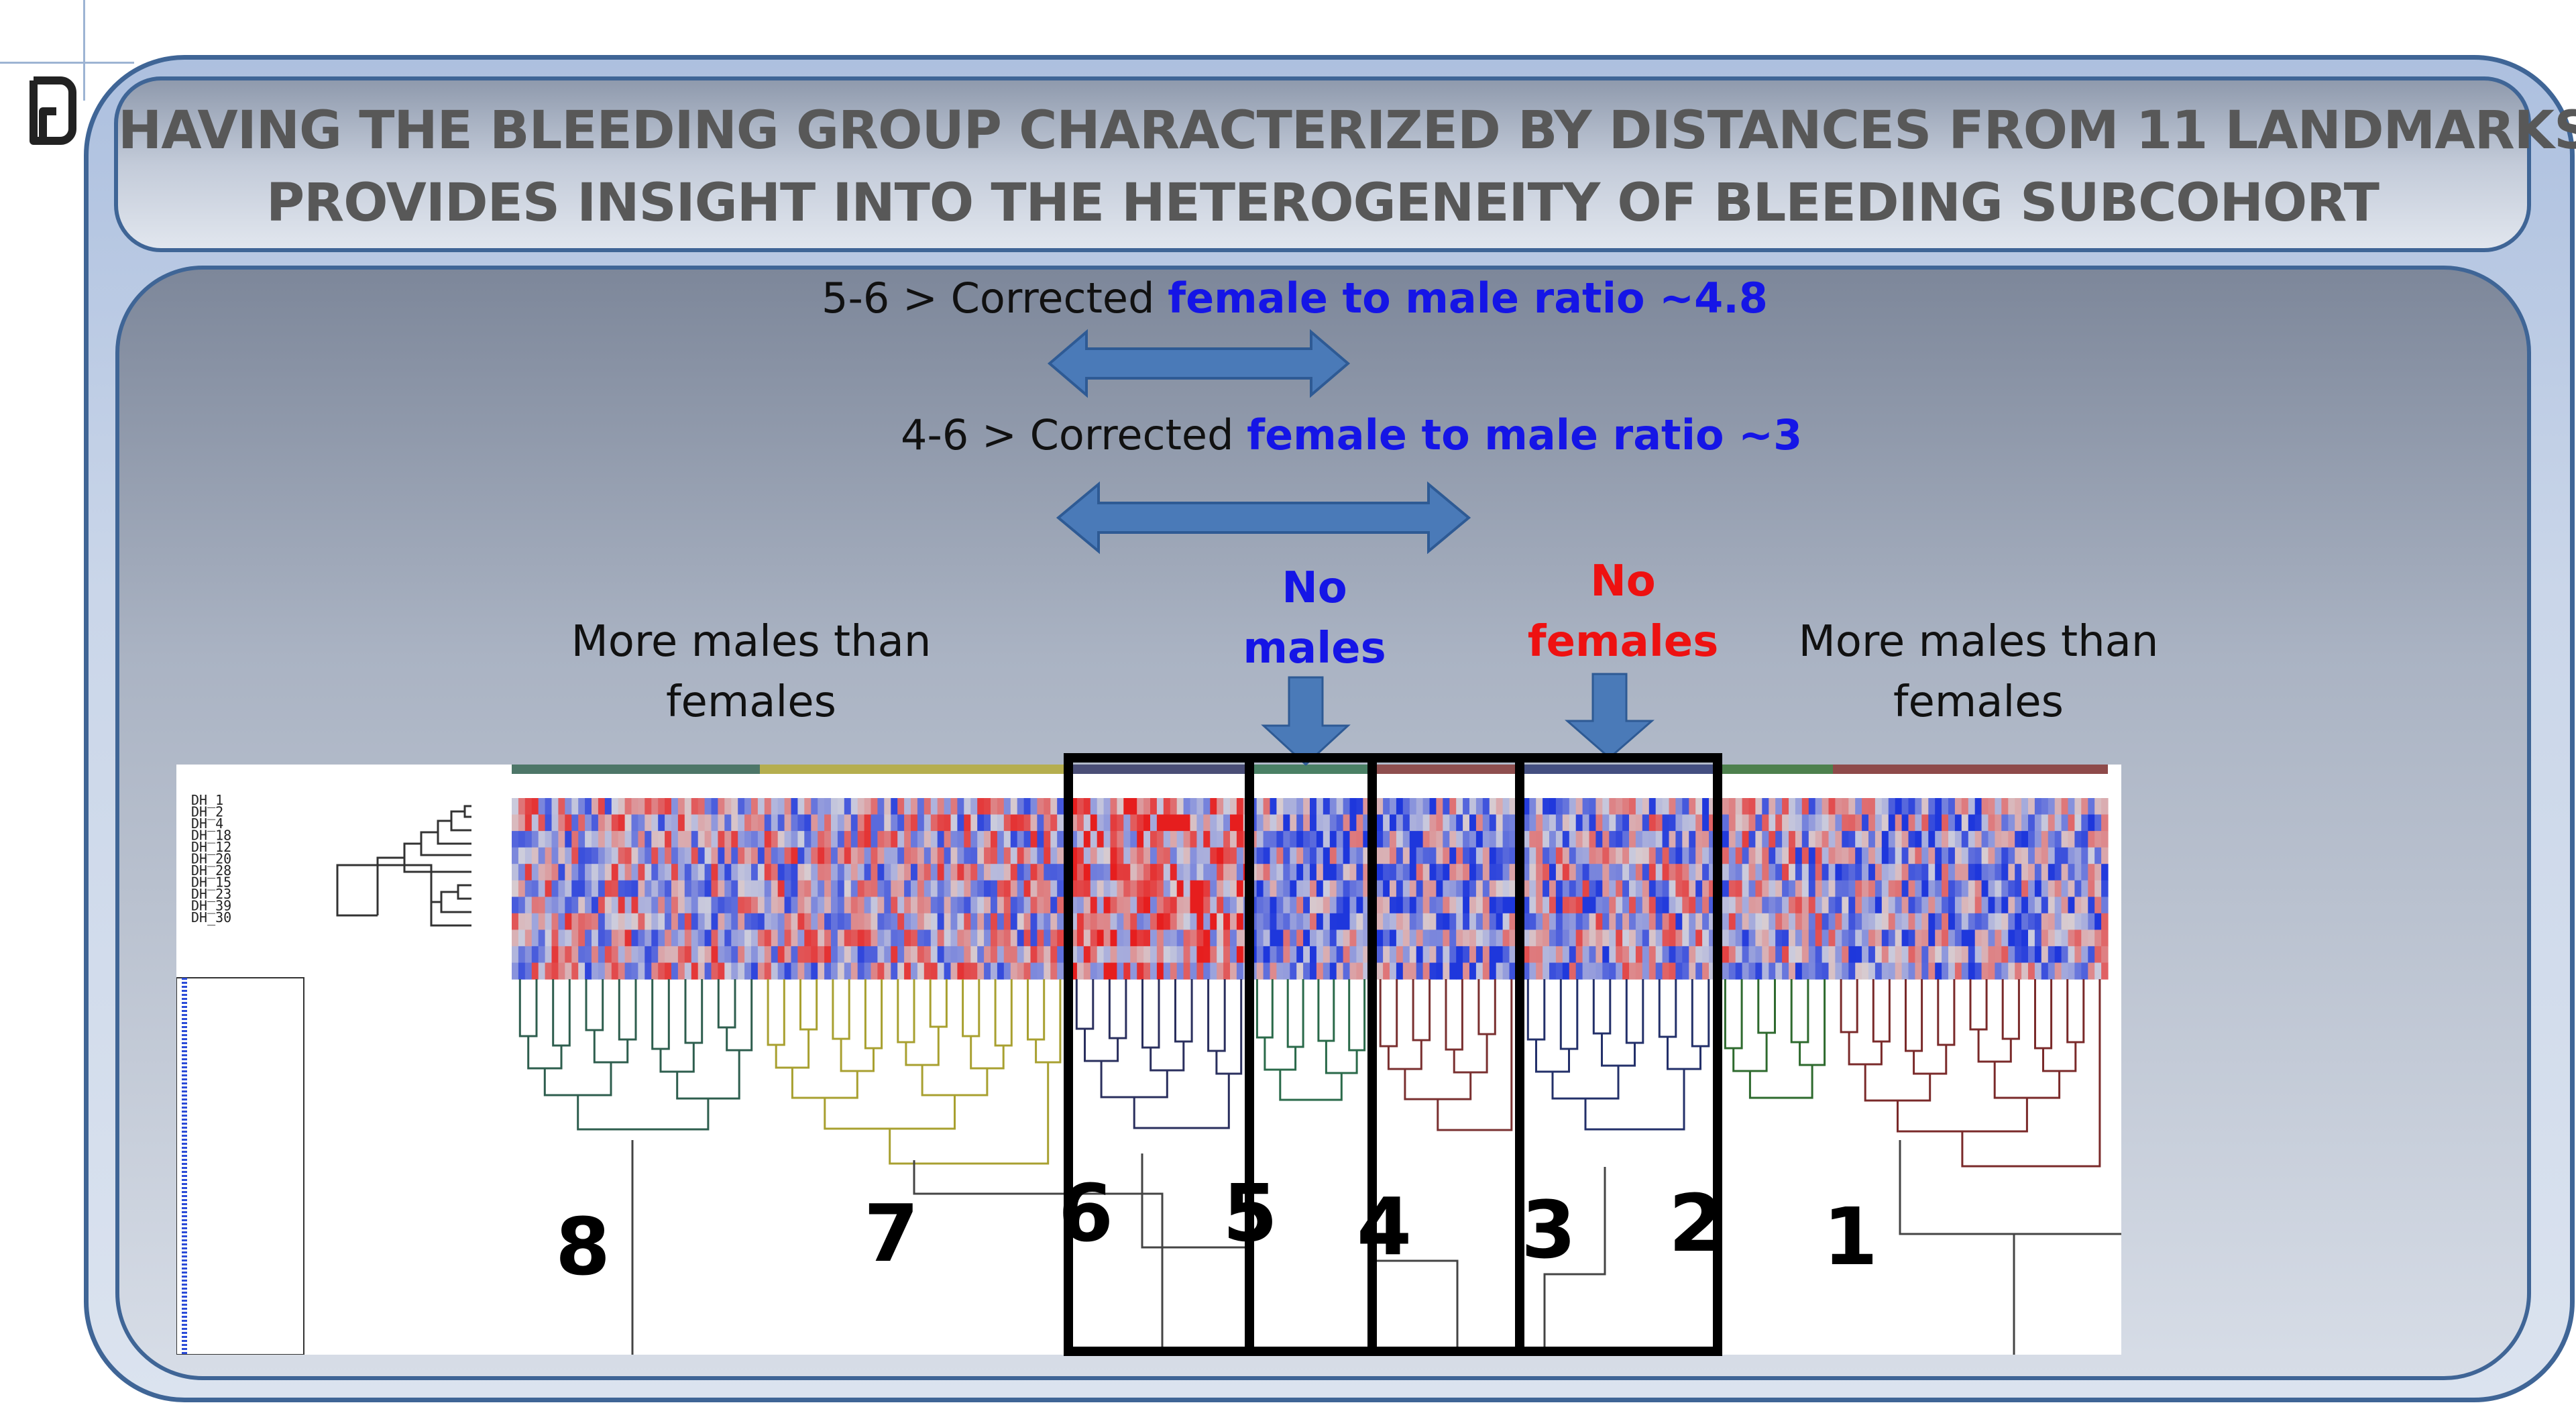 Image resolution: width=2576 pixels, height=1409 pixels. Describe the element at coordinates (211, 847) in the screenshot. I see `row-label: DH_12` at that location.